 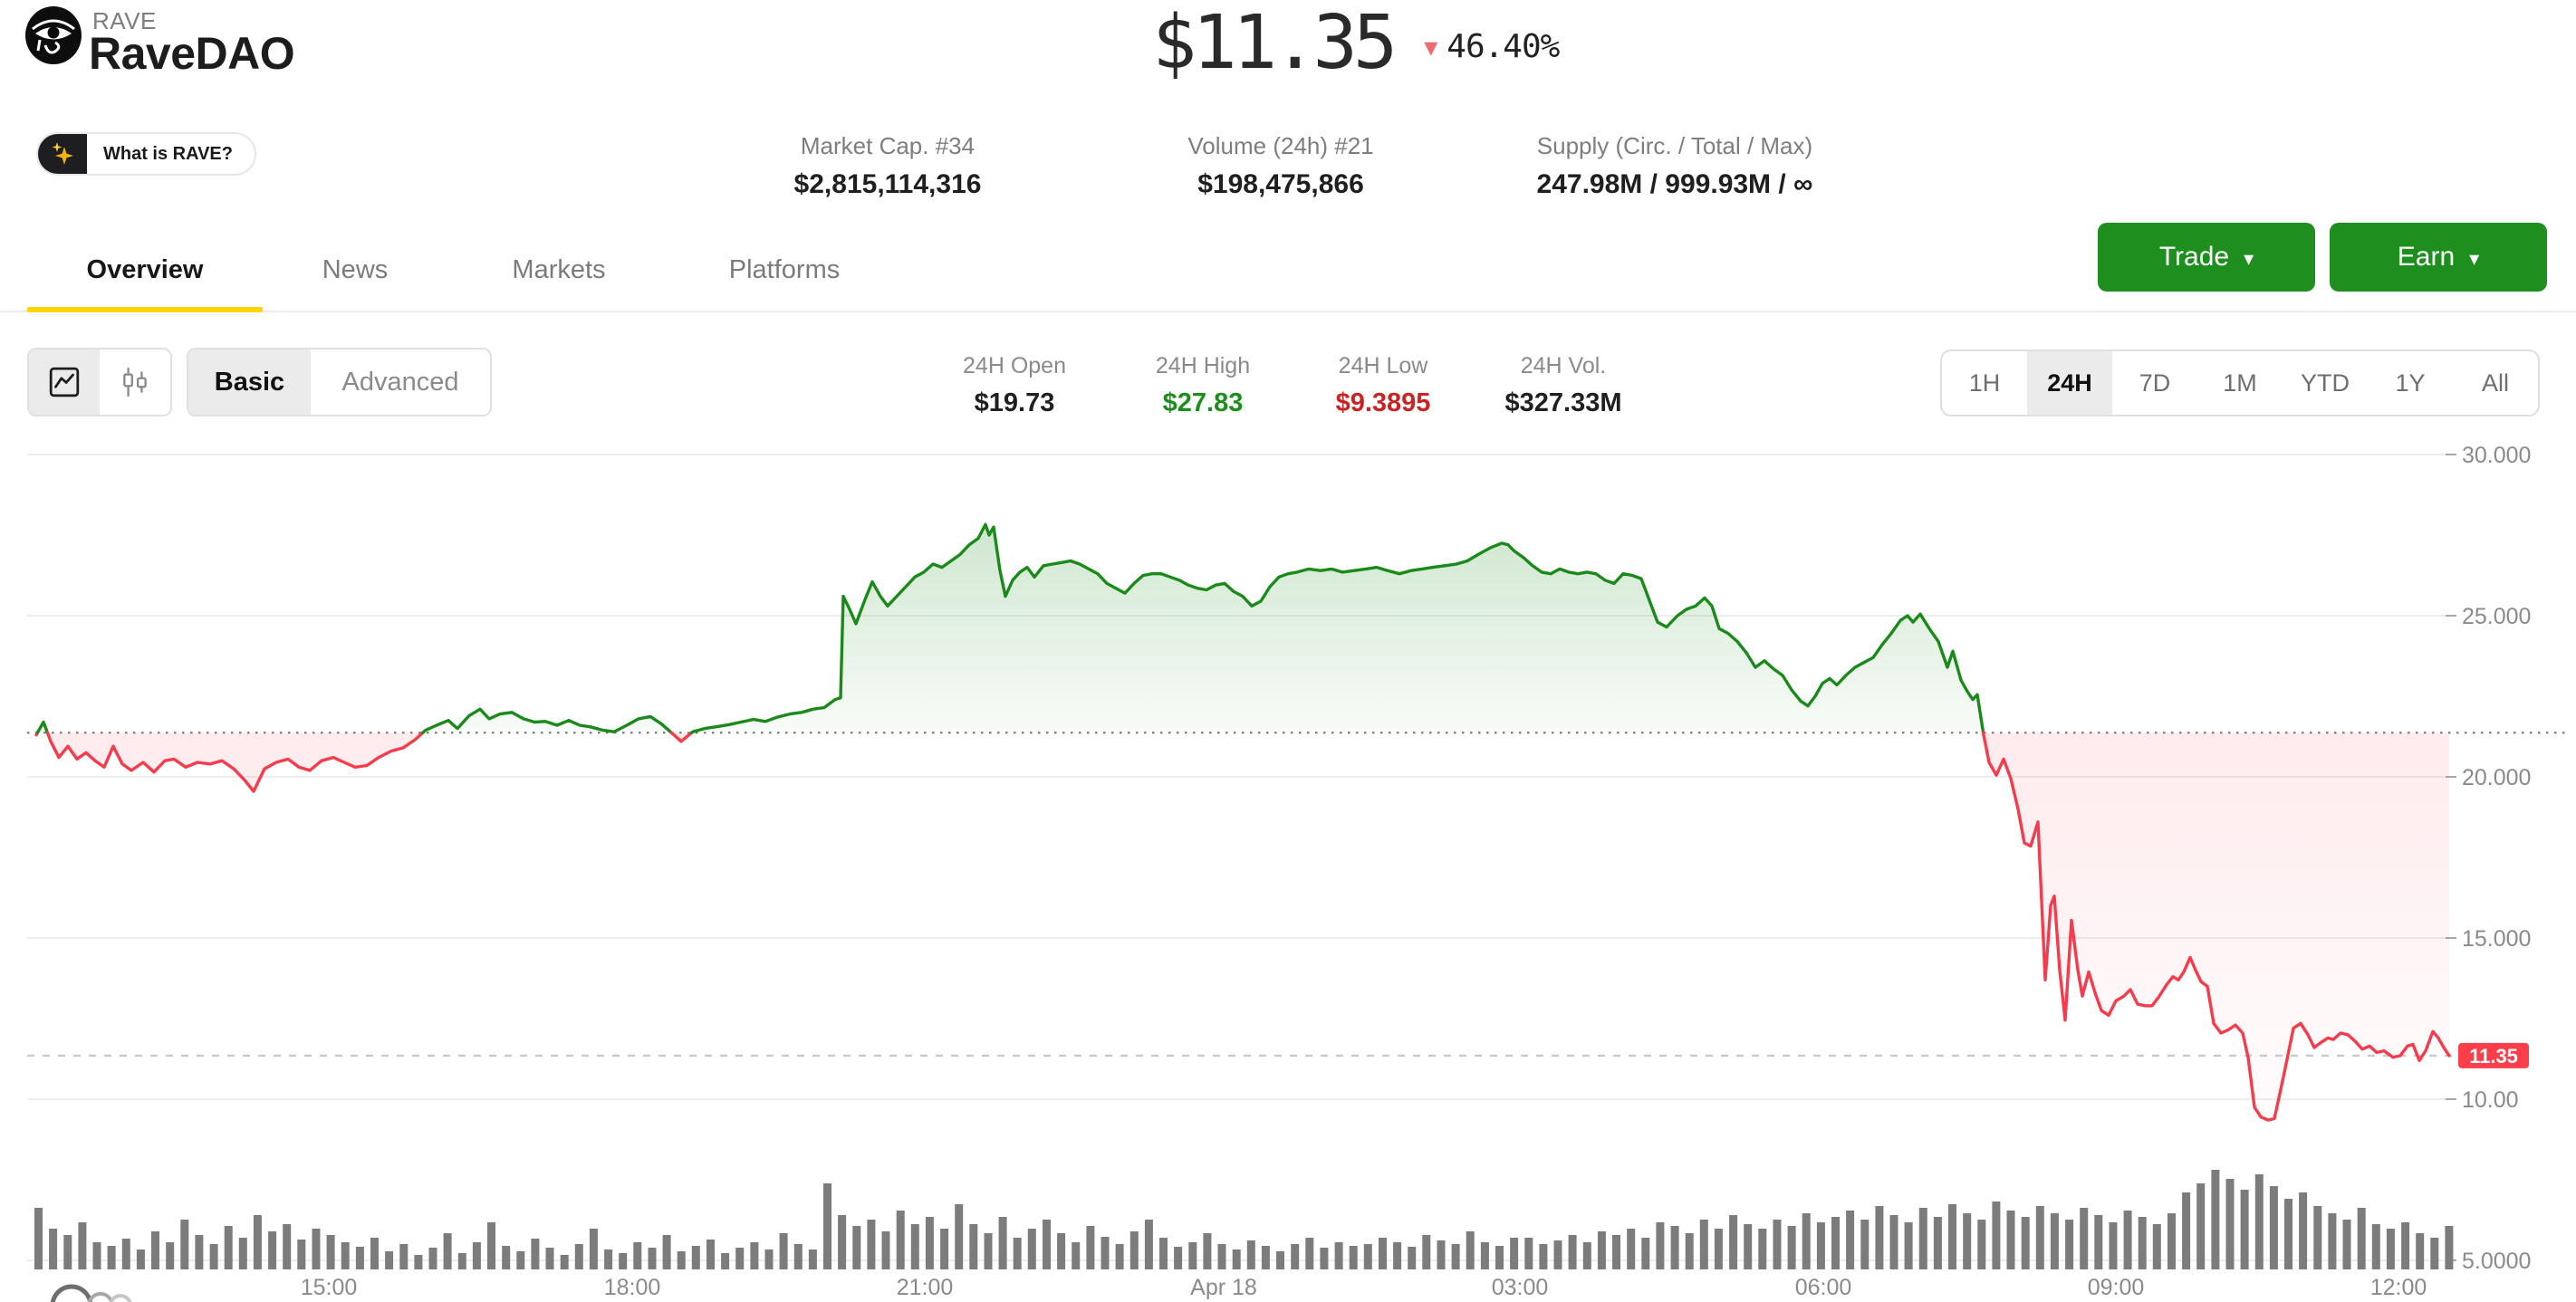 I want to click on stat-value: $9.3895, so click(x=1383, y=403).